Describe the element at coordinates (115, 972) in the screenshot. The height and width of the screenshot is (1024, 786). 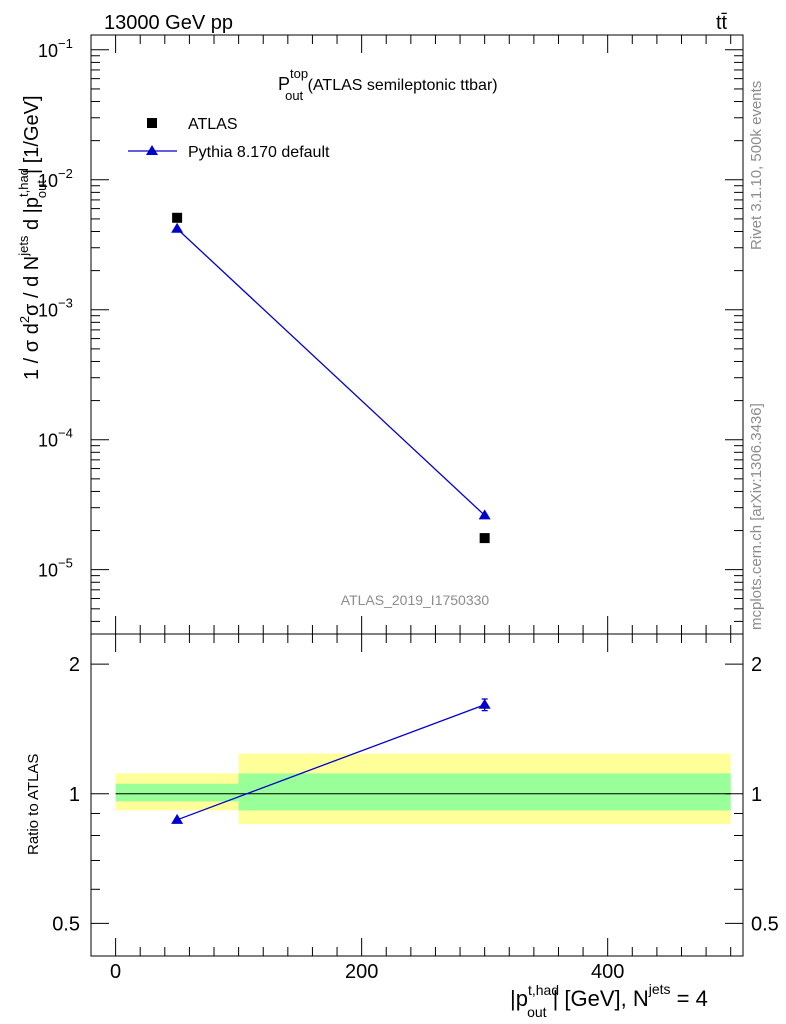
I see `xtick-label: 0` at that location.